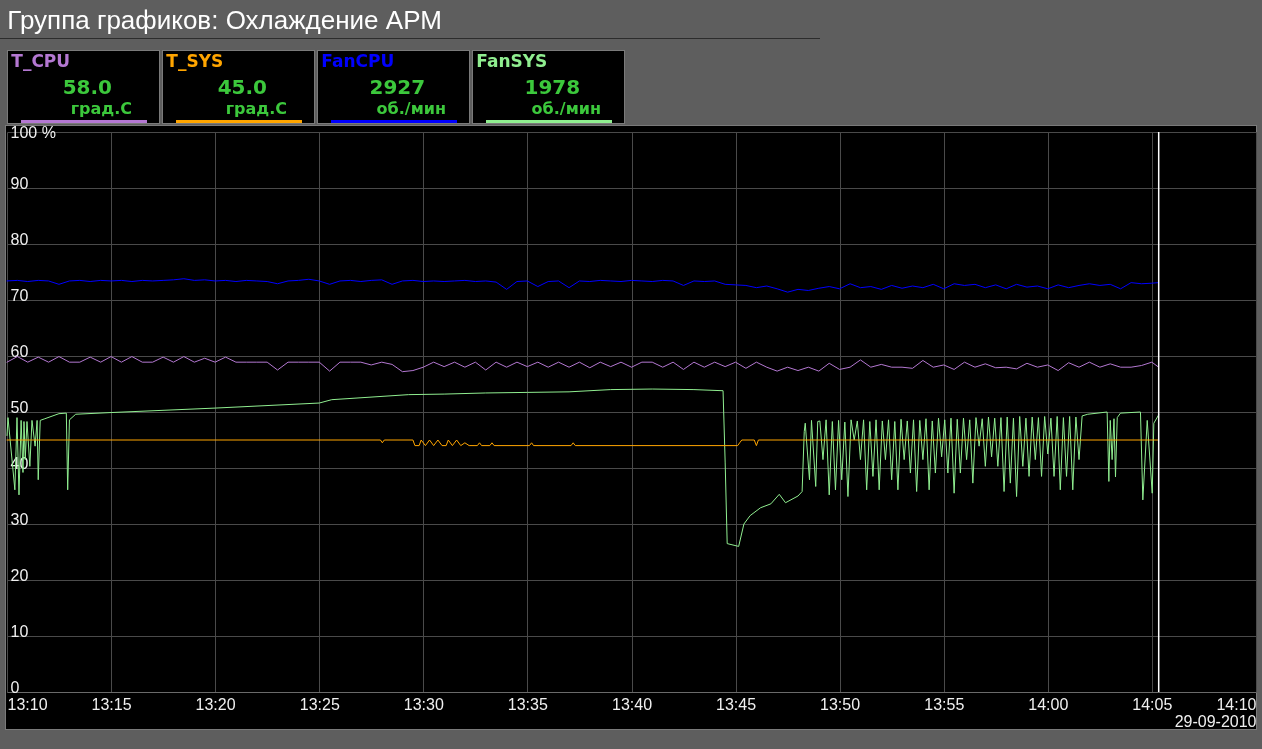 The image size is (1262, 749). Describe the element at coordinates (1236, 704) in the screenshot. I see `x-tick-label: 14:10` at that location.